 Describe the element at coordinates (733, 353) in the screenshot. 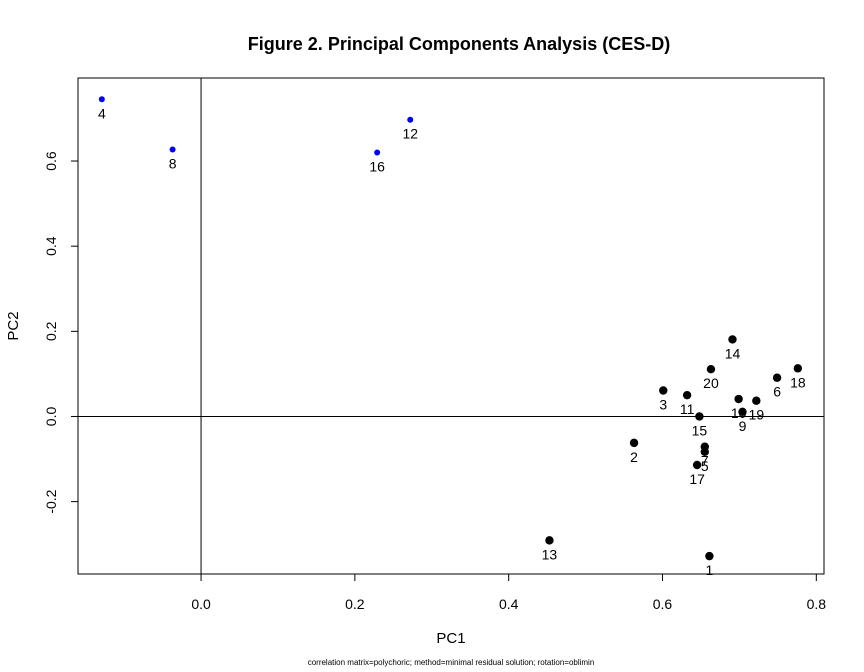

I see `point-label: 14` at that location.